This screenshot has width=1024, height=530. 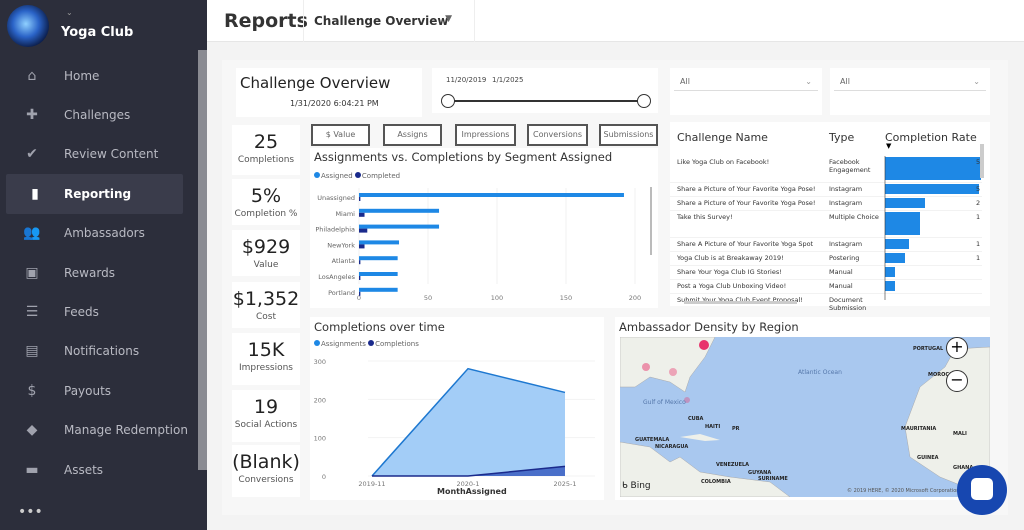 What do you see at coordinates (931, 137) in the screenshot?
I see `col-header-rate: Completion Rate` at bounding box center [931, 137].